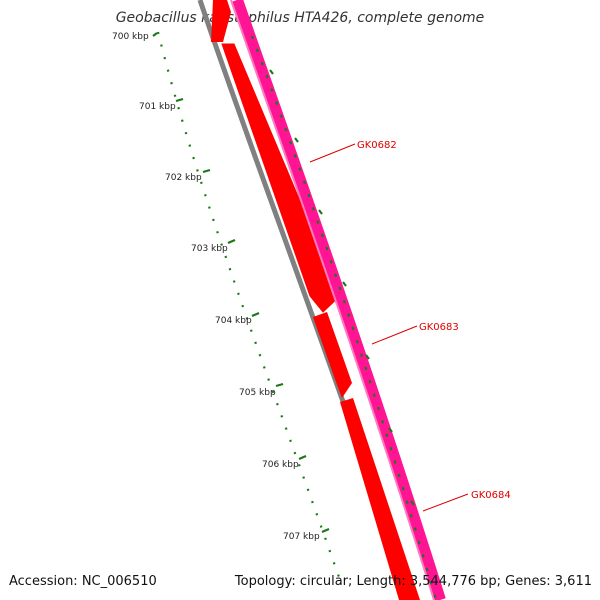 This screenshot has height=600, width=600. I want to click on tick-label: 704 kbp, so click(233, 321).